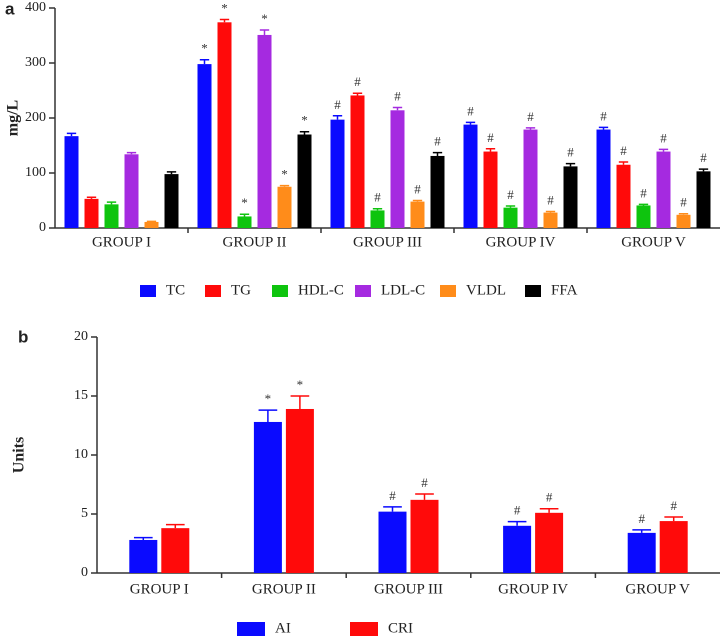 The width and height of the screenshot is (721, 638). What do you see at coordinates (400, 628) in the screenshot?
I see `legend-label: CRI` at bounding box center [400, 628].